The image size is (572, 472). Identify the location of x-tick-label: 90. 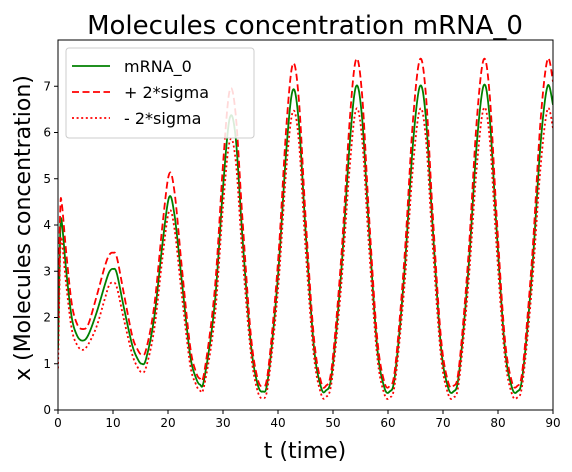
(552, 423).